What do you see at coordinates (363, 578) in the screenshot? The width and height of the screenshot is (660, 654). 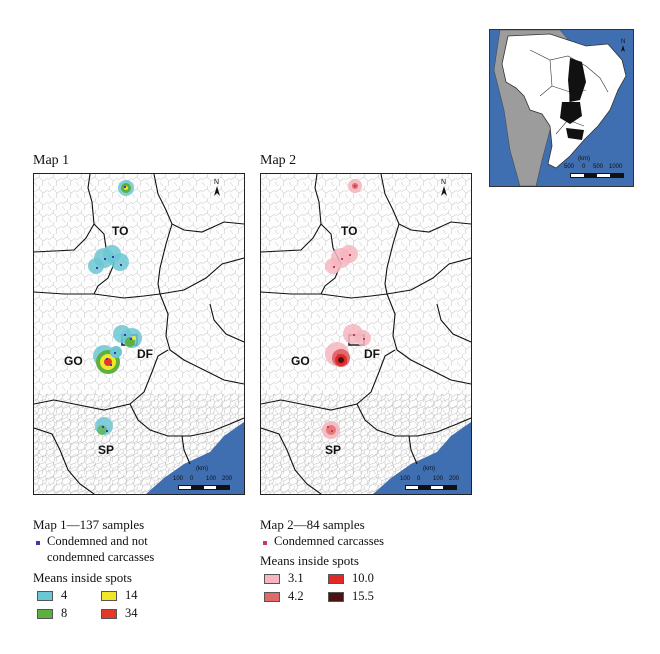 I see `legend-value: 10.0` at bounding box center [363, 578].